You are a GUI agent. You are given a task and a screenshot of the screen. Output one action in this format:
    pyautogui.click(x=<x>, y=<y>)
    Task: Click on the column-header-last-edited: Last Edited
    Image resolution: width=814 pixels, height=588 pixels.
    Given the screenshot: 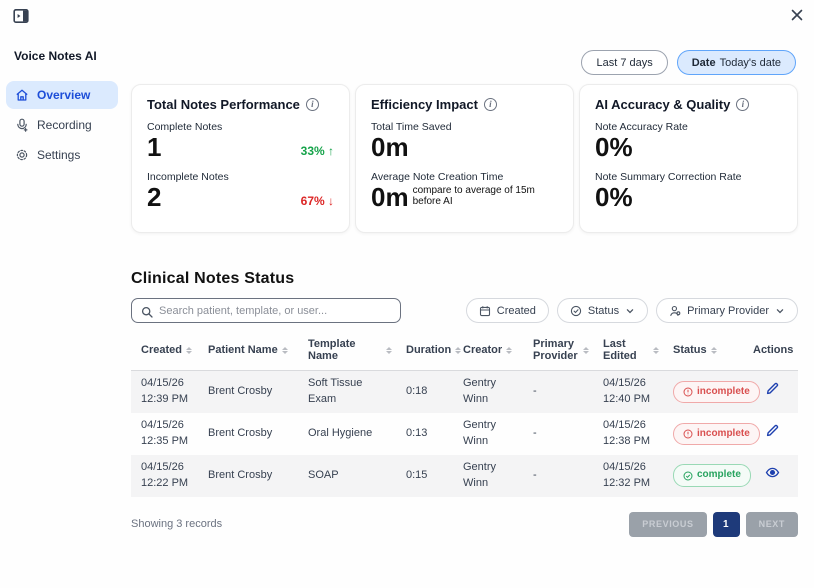 What is the action you would take?
    pyautogui.click(x=628, y=351)
    